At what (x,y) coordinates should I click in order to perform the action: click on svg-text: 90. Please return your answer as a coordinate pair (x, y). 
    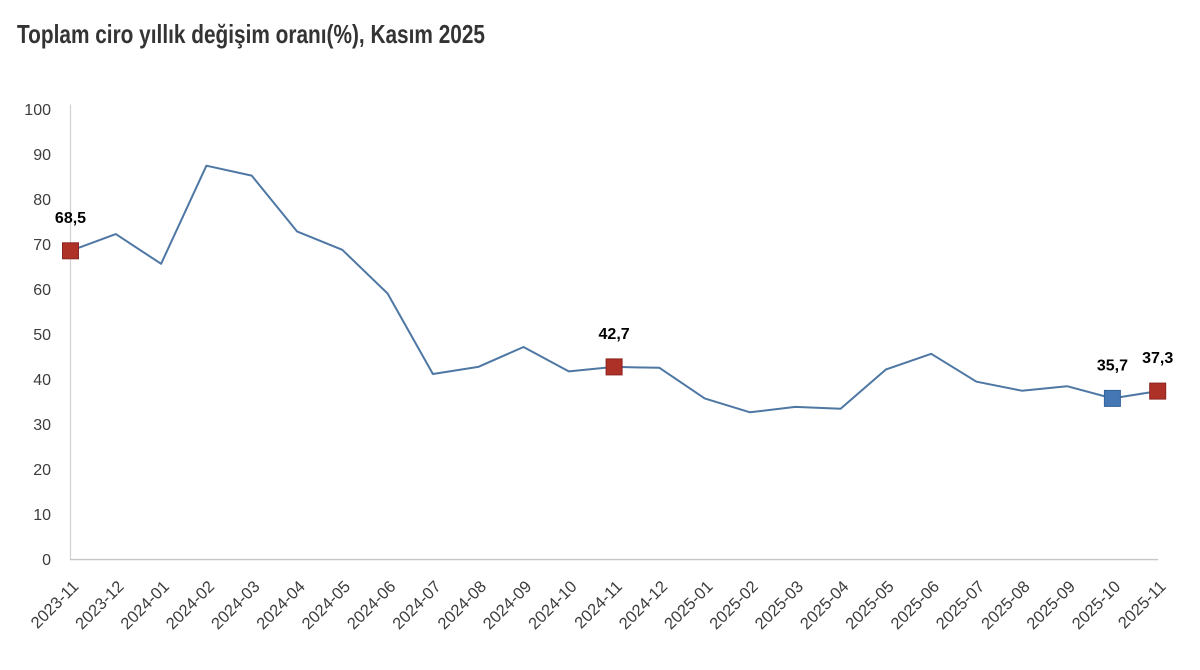
    Looking at the image, I should click on (42, 155).